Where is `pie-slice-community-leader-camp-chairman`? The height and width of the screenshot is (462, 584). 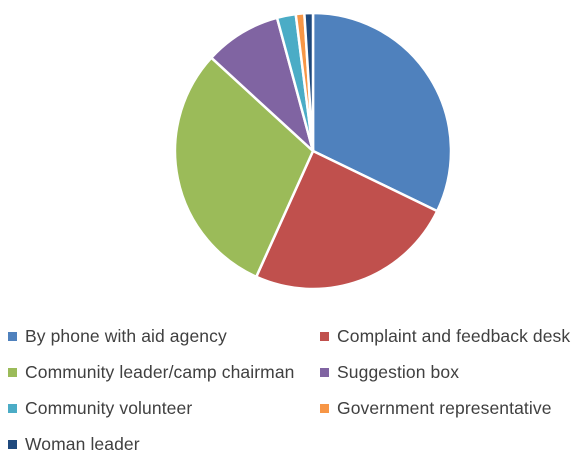 pie-slice-community-leader-camp-chairman is located at coordinates (244, 167).